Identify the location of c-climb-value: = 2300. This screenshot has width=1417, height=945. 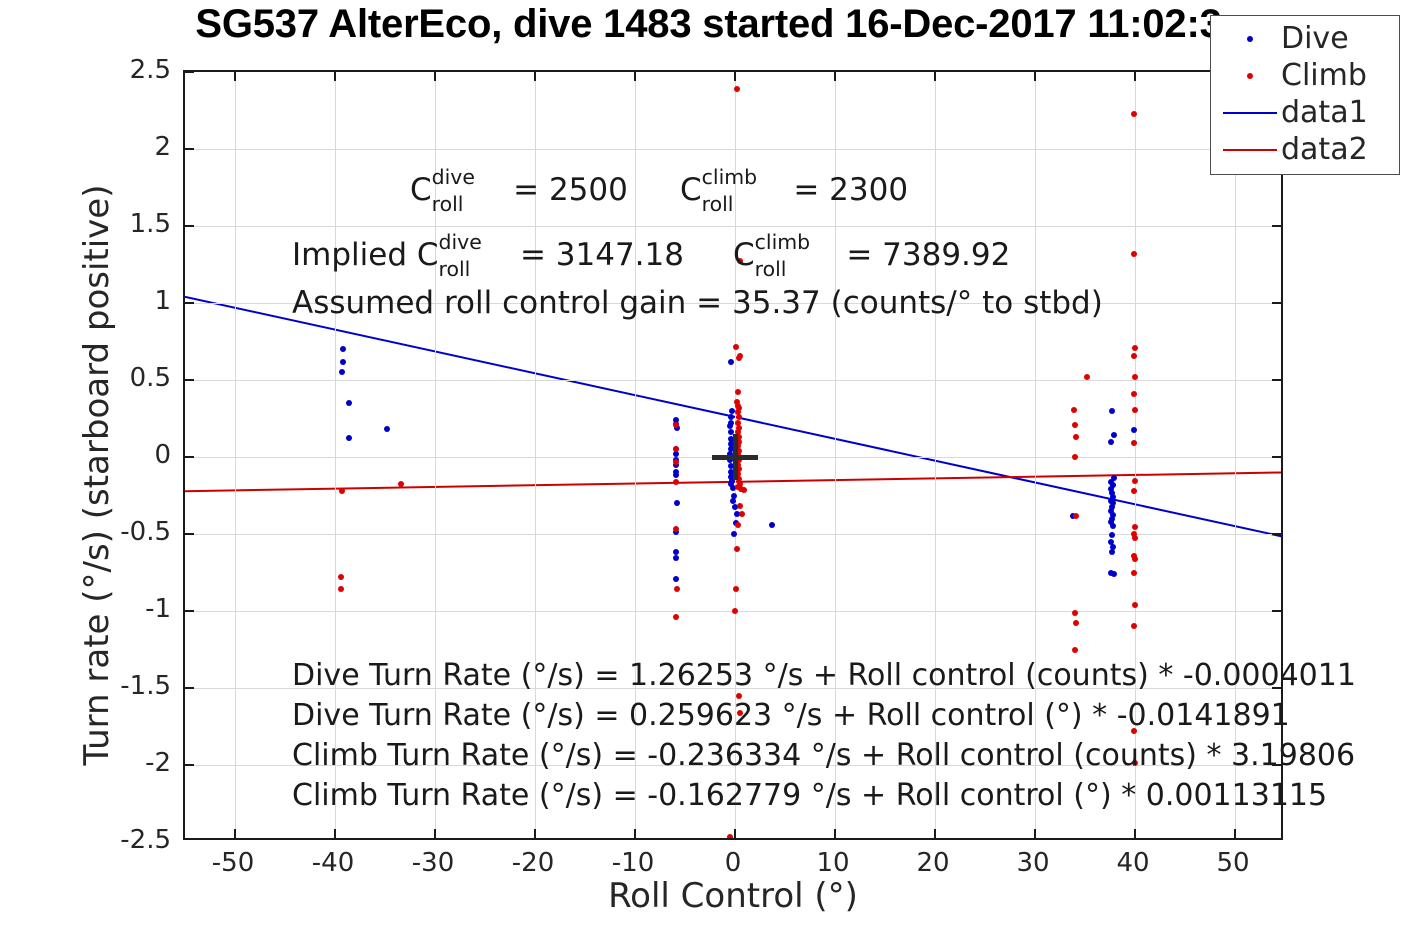
(846, 190).